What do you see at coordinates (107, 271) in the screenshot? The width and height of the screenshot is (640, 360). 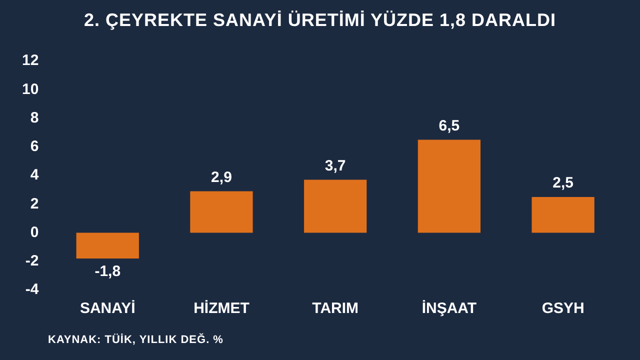 I see `data-label: -1,8` at bounding box center [107, 271].